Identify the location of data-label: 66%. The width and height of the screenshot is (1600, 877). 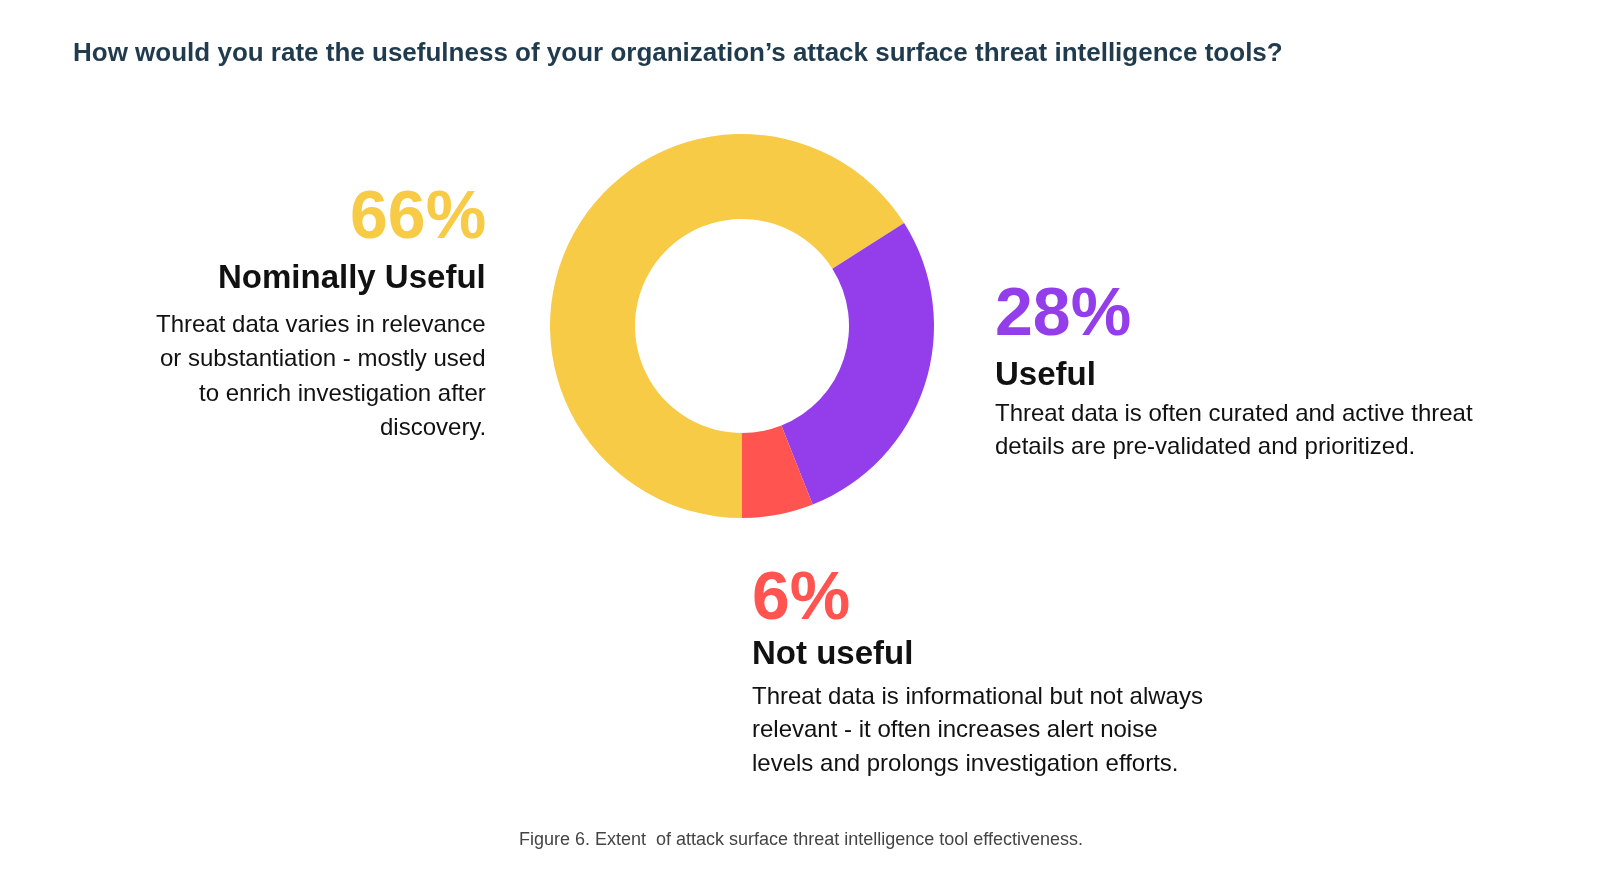
(418, 214).